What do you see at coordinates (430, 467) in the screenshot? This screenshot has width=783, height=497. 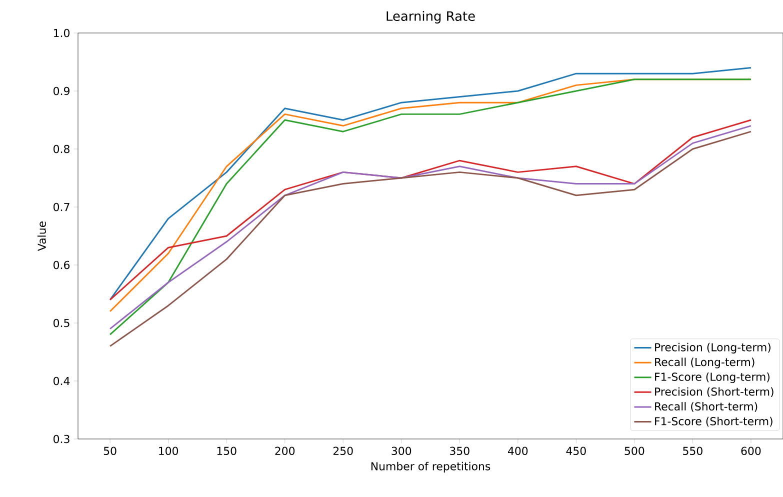 I see `x-axis-title: Number of repetitions` at bounding box center [430, 467].